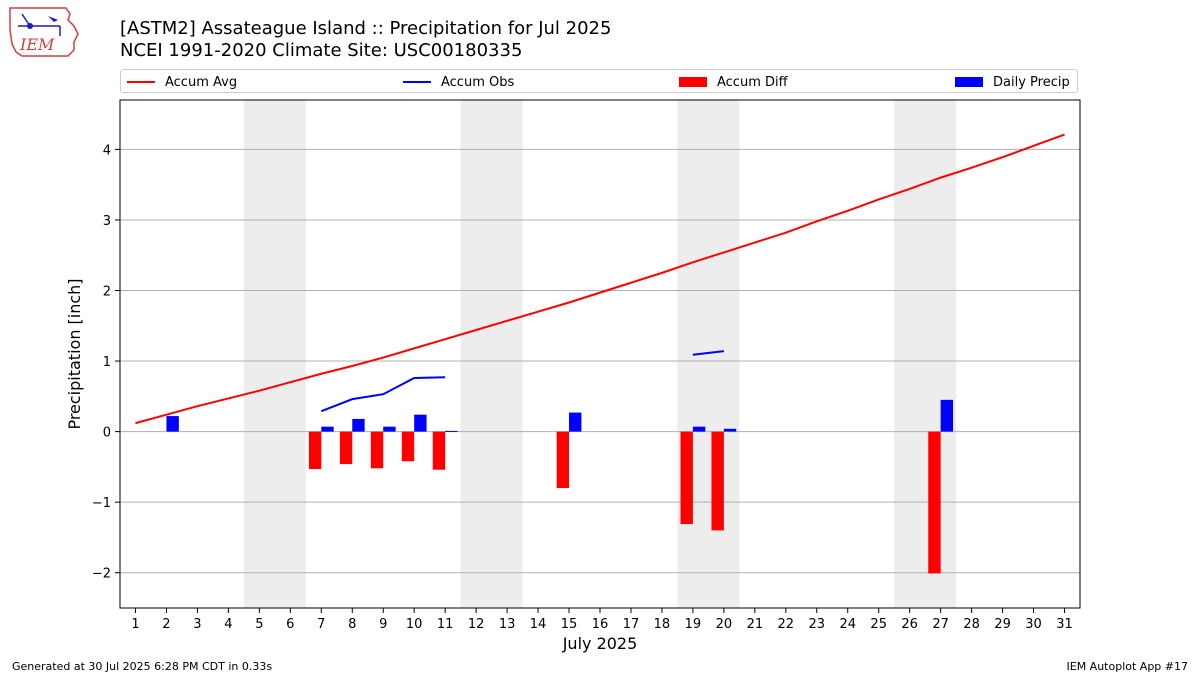 The width and height of the screenshot is (1200, 675). I want to click on x-tick-label: 14, so click(538, 624).